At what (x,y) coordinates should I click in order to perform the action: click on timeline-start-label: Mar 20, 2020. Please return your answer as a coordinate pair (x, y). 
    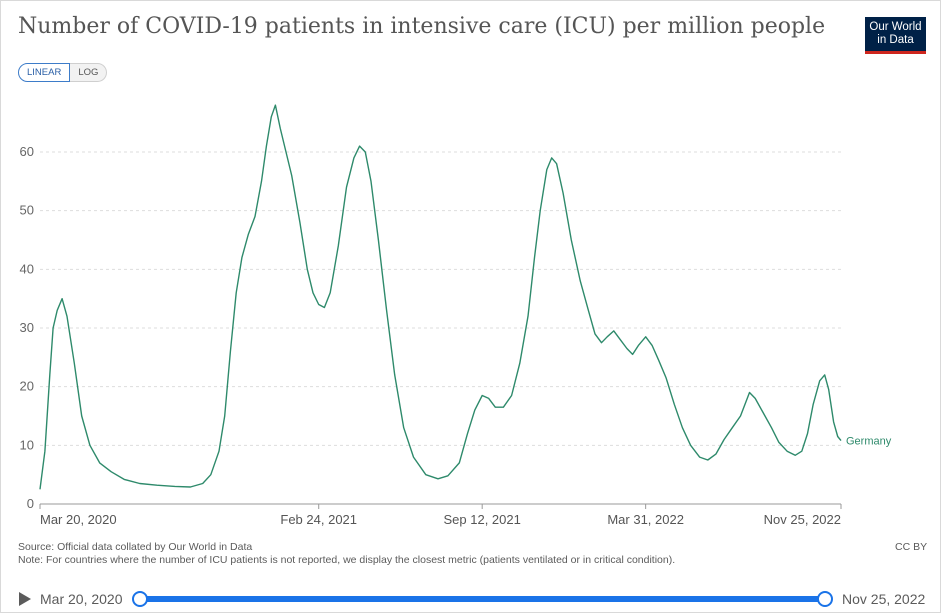
    Looking at the image, I should click on (81, 599).